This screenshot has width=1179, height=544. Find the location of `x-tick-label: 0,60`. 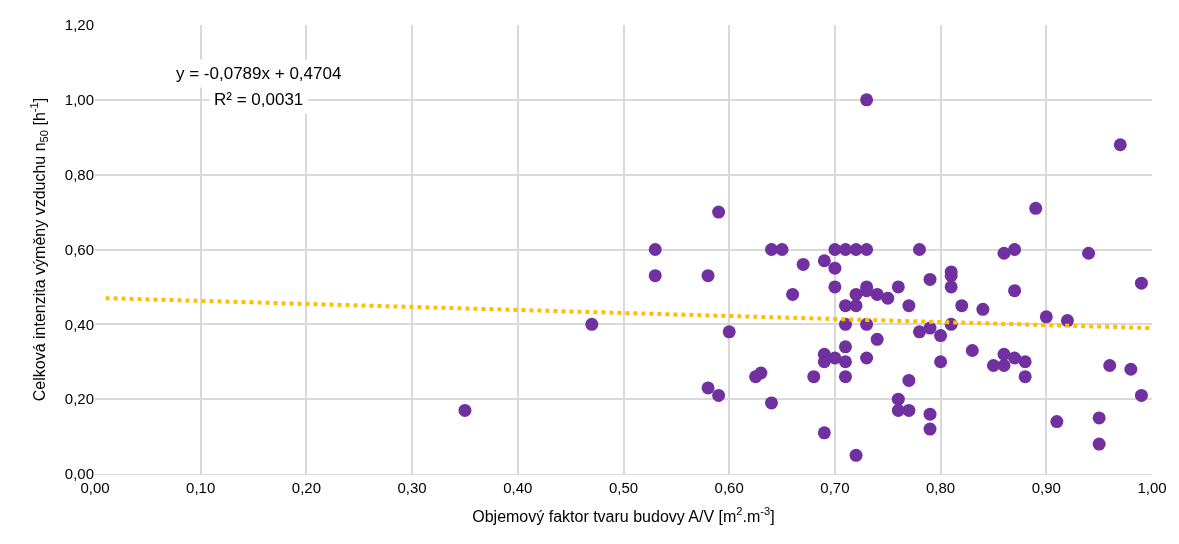

x-tick-label: 0,60 is located at coordinates (729, 487).